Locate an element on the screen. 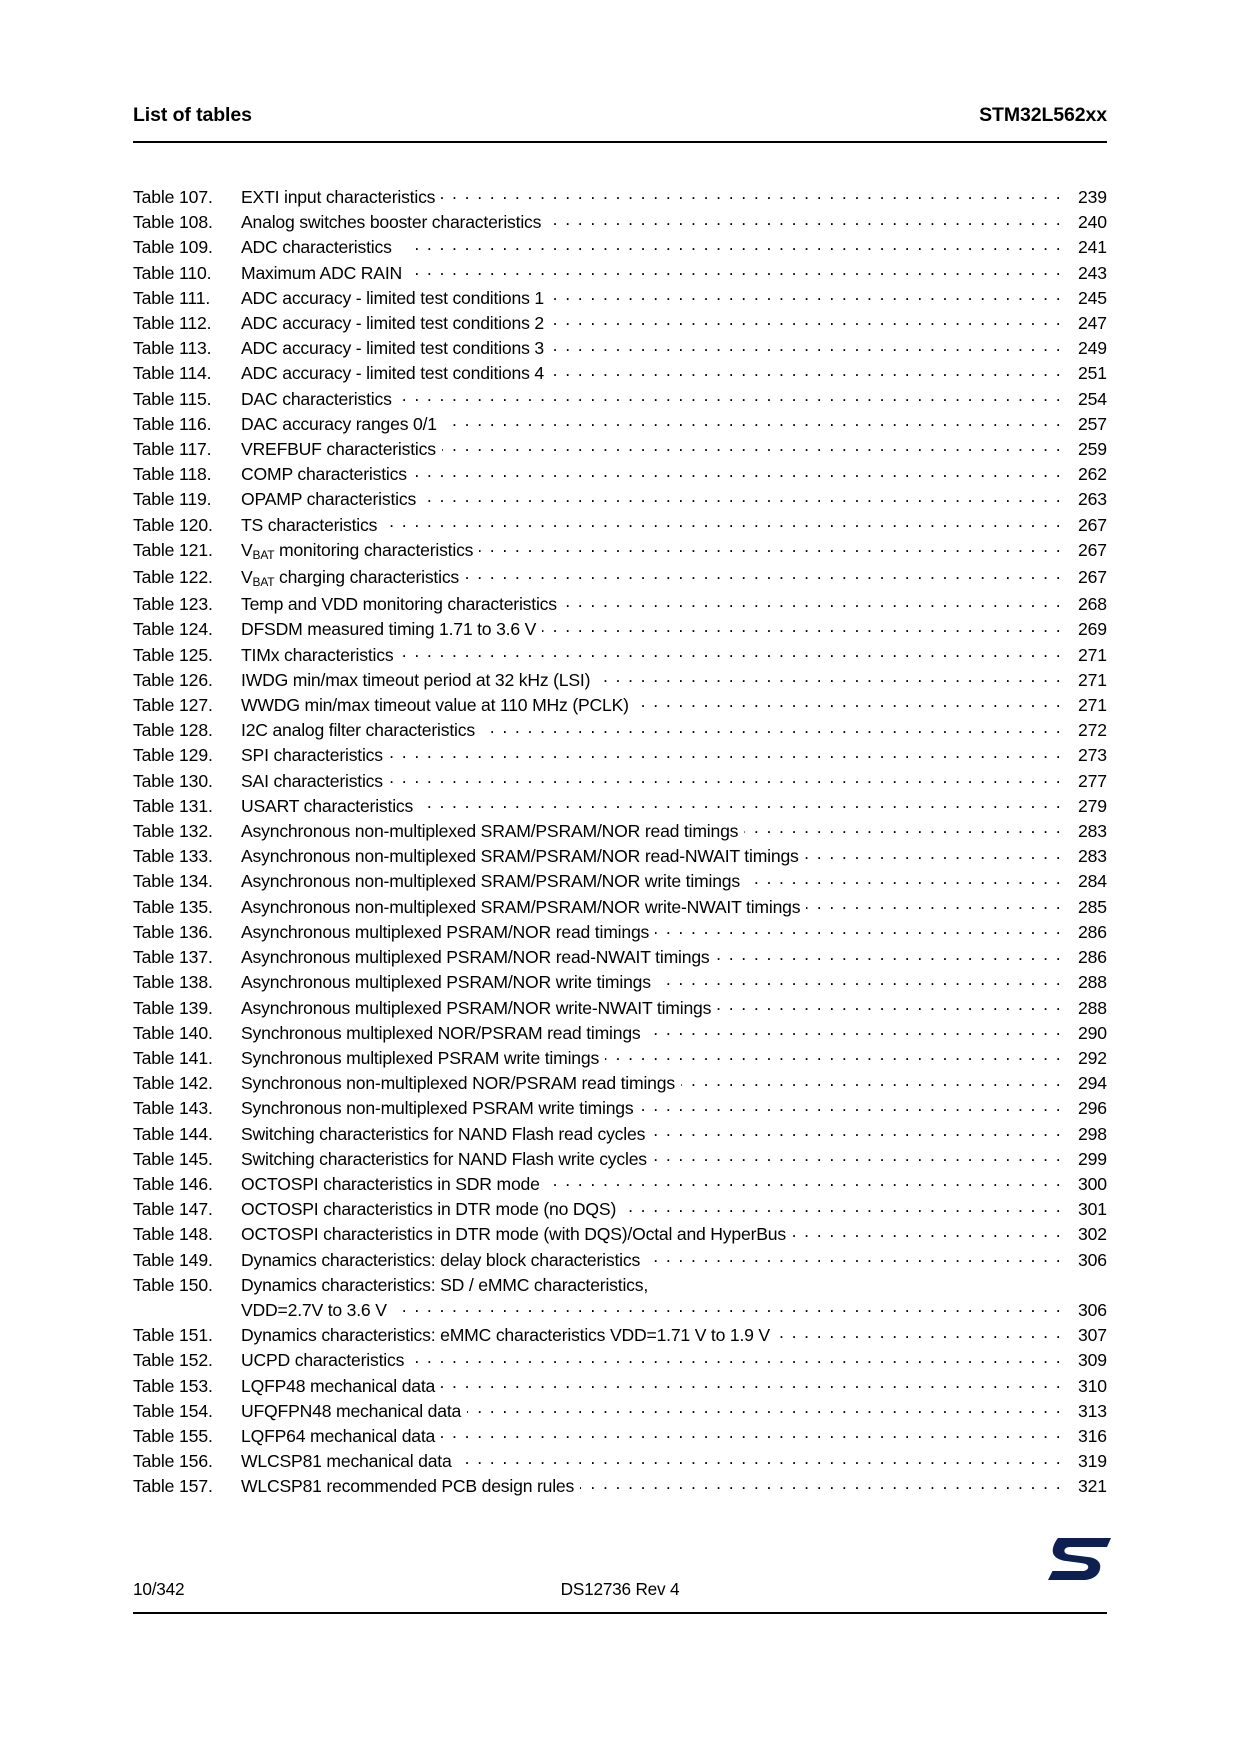 This screenshot has width=1240, height=1754. toc-entry-label: Table 138. is located at coordinates (173, 982).